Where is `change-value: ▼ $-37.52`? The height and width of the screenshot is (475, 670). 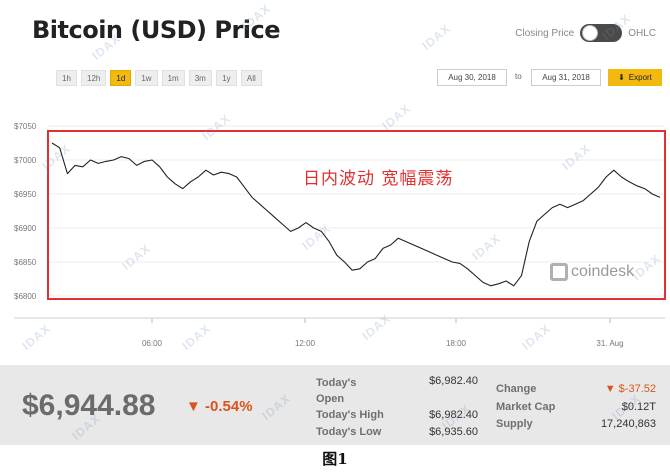
change-value: ▼ $-37.52 is located at coordinates (630, 389).